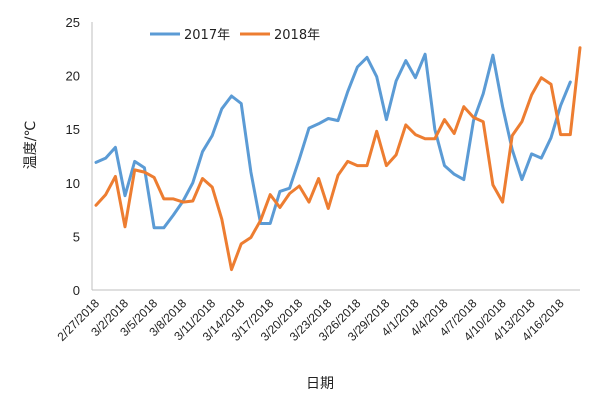 Image resolution: width=600 pixels, height=400 pixels. Describe the element at coordinates (235, 35) in the screenshot. I see `legend: 2017年 2018年` at that location.